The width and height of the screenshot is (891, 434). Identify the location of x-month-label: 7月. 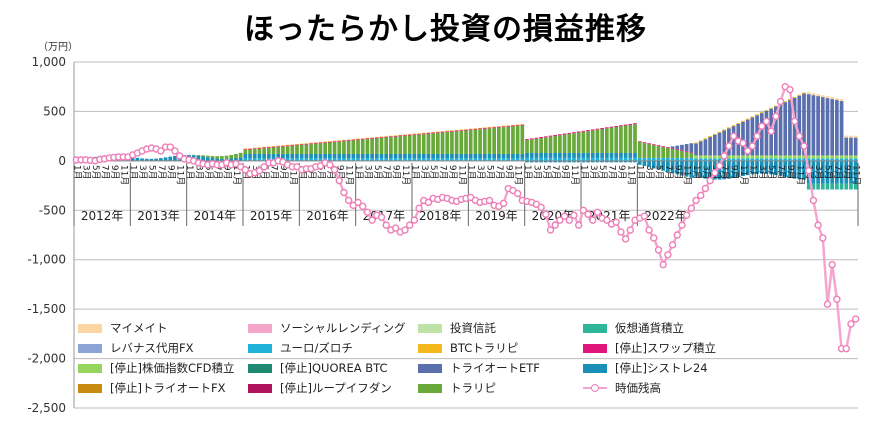
(499, 172).